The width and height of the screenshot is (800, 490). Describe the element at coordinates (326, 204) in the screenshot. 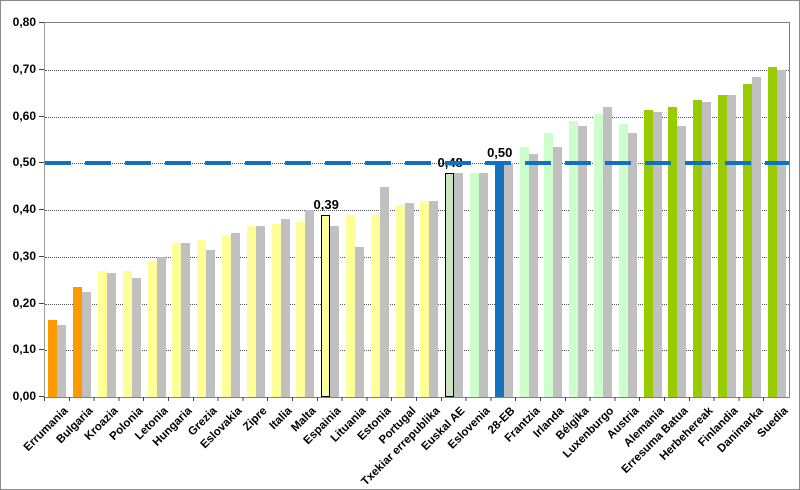

I see `value-annotation: 0,39` at that location.